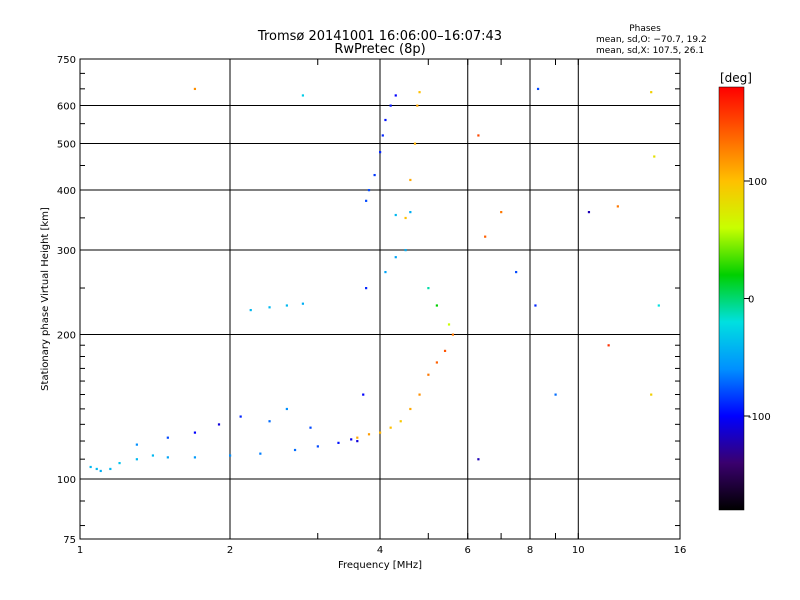 This screenshot has height=600, width=800. What do you see at coordinates (651, 40) in the screenshot?
I see `phase-info-o: mean, sd,O: −70.7, 19.2` at bounding box center [651, 40].